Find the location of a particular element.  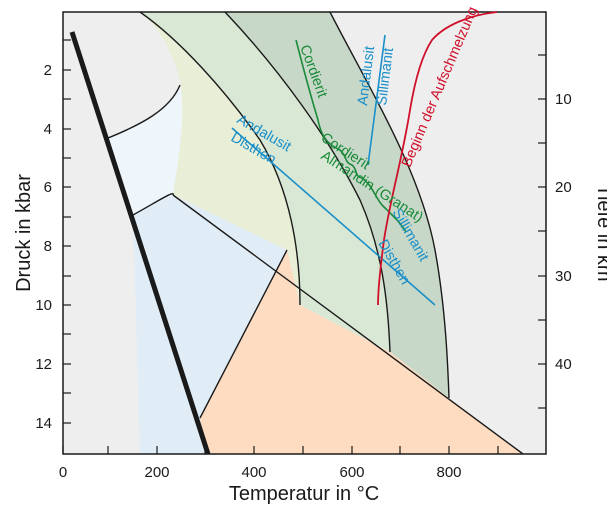

boundary-peach-left is located at coordinates (243, 334).